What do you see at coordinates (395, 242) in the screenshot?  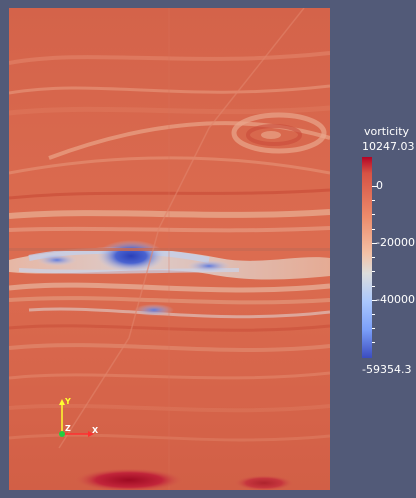 I see `colorbar-tick-label: -20000` at bounding box center [395, 242].